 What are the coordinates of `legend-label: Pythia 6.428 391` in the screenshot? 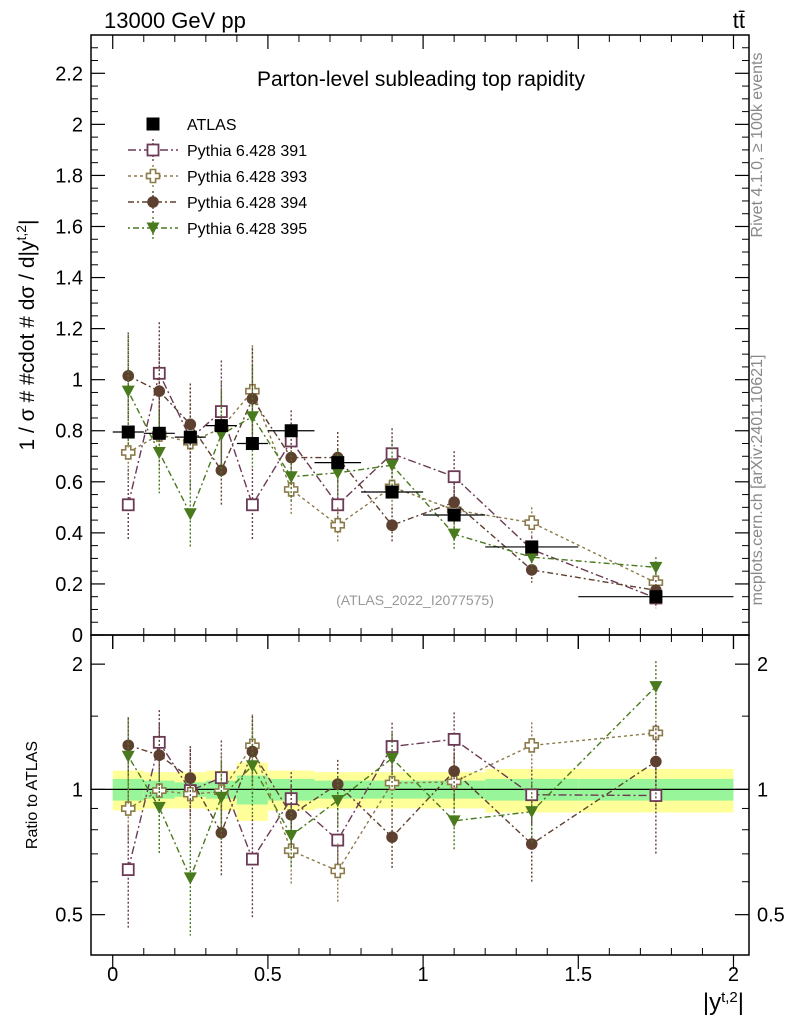 It's located at (247, 151).